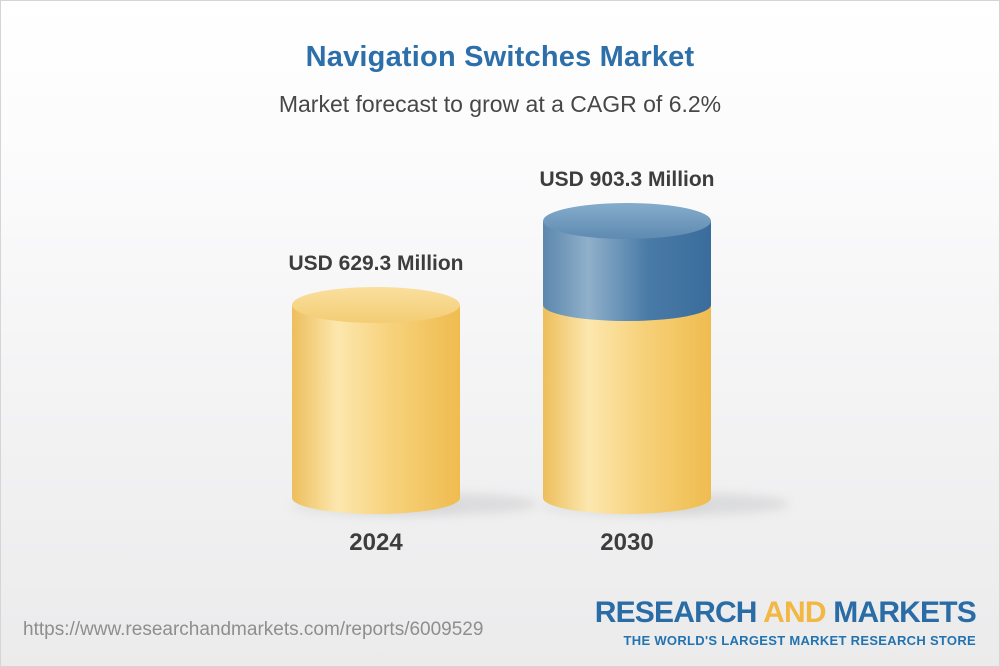  I want to click on bar-2030-top-face, so click(627, 221).